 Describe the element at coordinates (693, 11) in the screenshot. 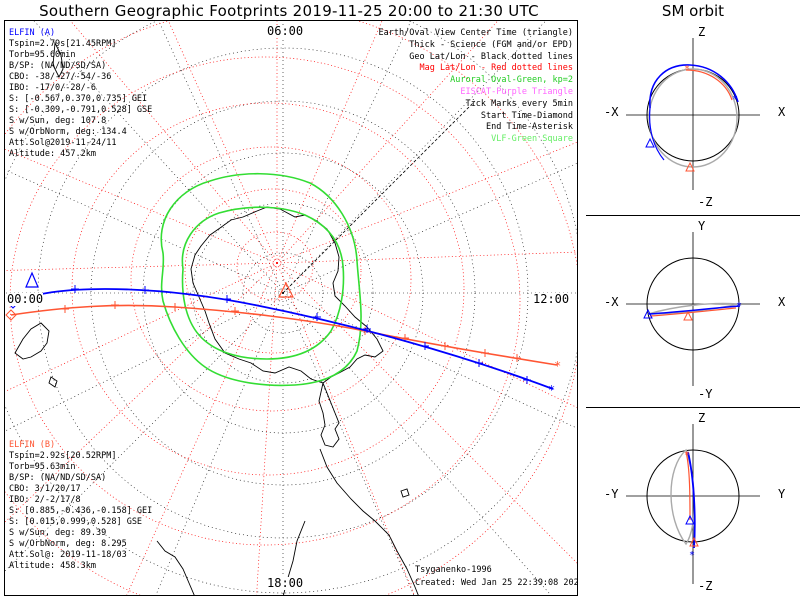

I see `sm-orbit-title: SM orbit` at that location.